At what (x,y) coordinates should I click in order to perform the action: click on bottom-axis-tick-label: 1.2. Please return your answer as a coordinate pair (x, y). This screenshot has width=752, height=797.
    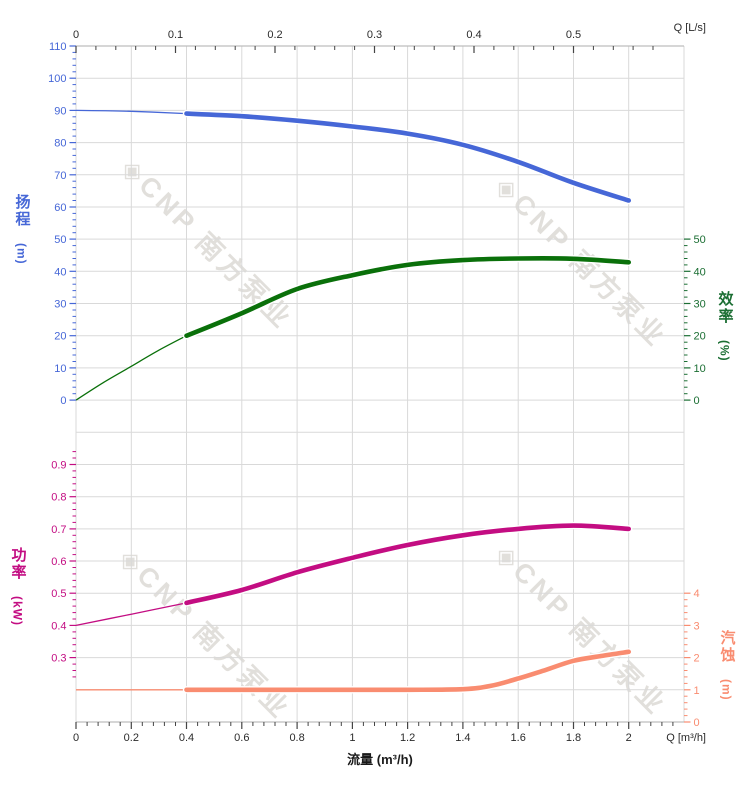
    Looking at the image, I should click on (407, 738).